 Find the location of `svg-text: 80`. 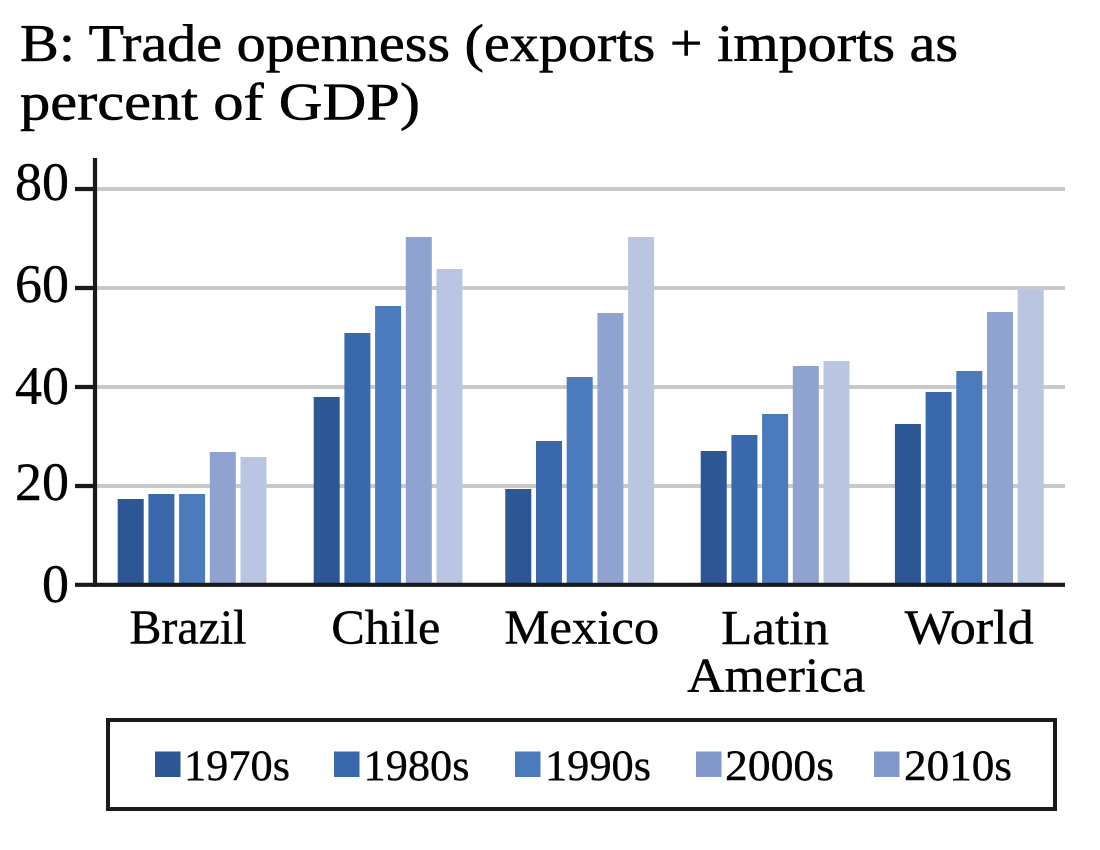

svg-text: 80 is located at coordinates (42, 182).